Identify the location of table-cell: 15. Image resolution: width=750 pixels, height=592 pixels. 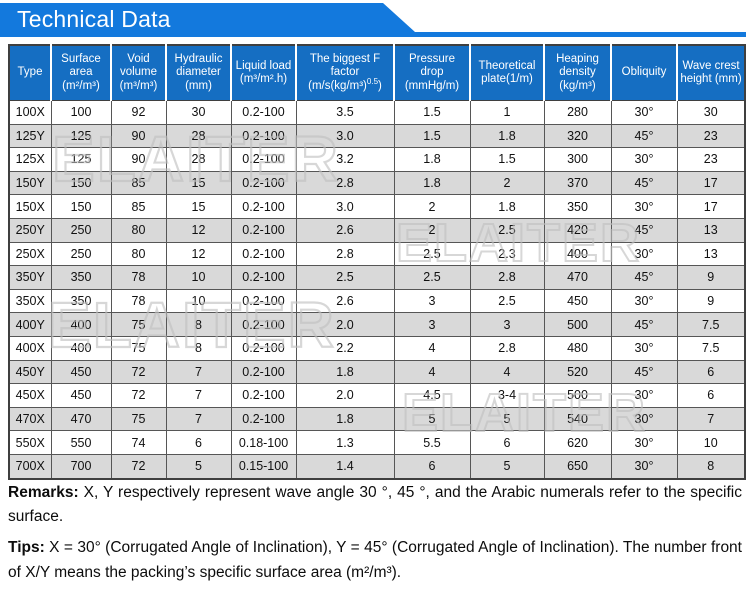
(198, 183).